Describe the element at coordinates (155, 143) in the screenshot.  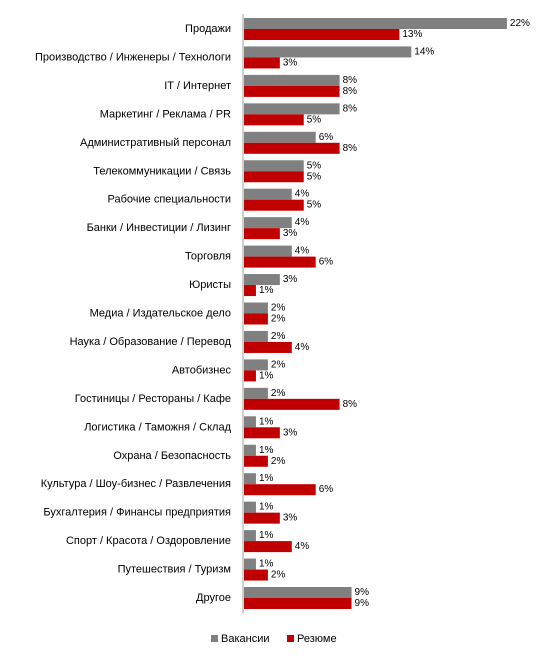
I see `category-label: Административный персонал` at that location.